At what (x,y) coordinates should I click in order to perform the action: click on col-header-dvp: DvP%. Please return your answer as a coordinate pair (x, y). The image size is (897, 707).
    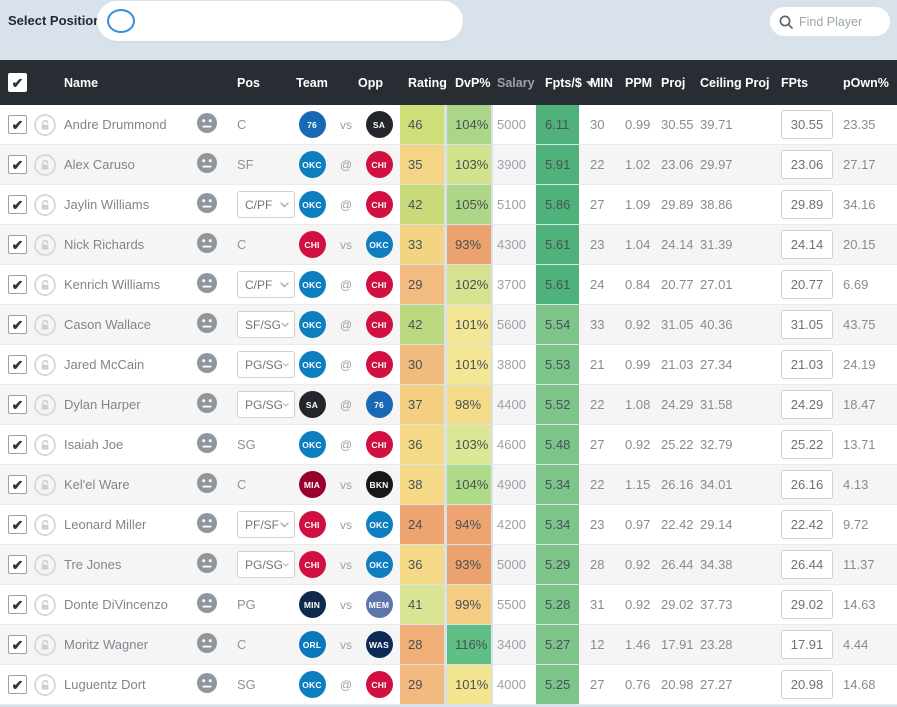
    Looking at the image, I should click on (470, 82).